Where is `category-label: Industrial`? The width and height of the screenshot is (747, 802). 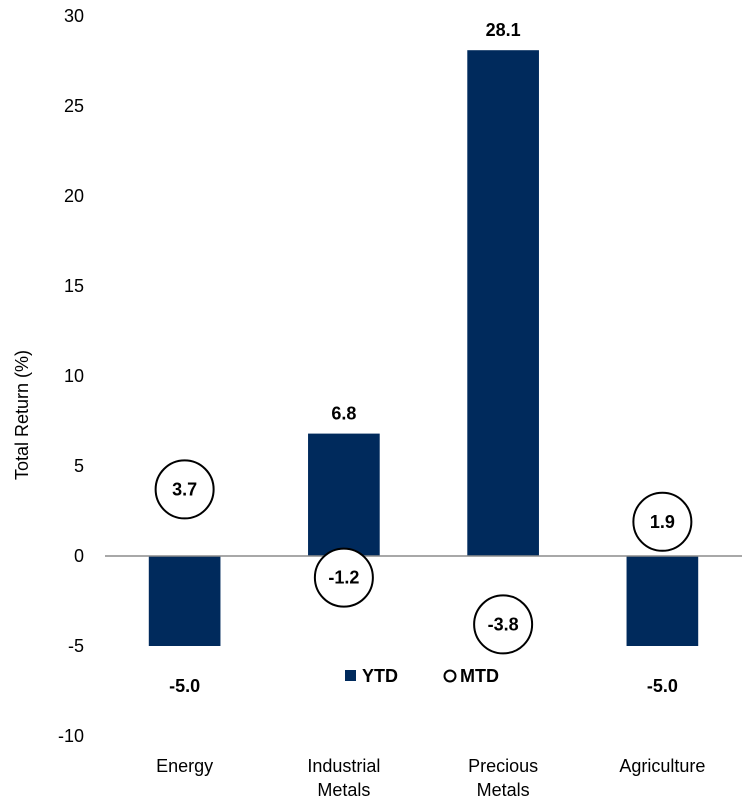
category-label: Industrial is located at coordinates (343, 766).